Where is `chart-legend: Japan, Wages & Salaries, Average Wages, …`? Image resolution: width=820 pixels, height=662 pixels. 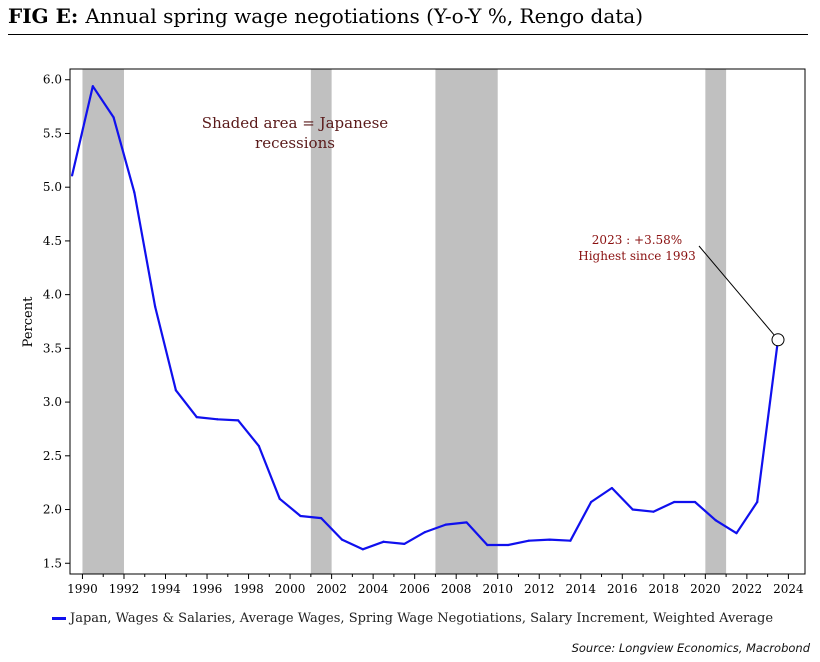
chart-legend: Japan, Wages & Salaries, Average Wages, … is located at coordinates (412, 618).